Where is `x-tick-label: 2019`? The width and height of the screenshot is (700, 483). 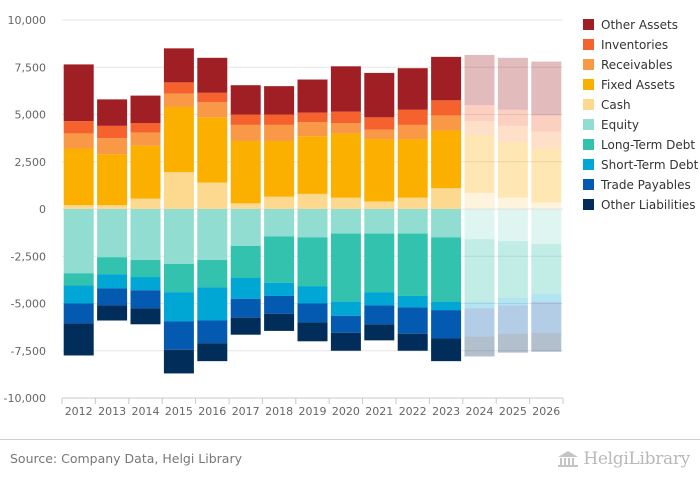 x-tick-label: 2019 is located at coordinates (313, 411).